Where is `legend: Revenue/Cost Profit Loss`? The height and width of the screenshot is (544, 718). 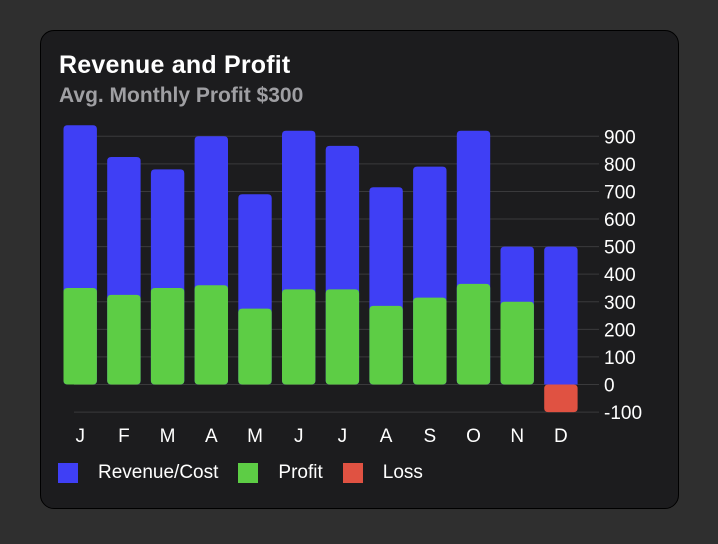
legend: Revenue/Cost Profit Loss is located at coordinates (250, 473).